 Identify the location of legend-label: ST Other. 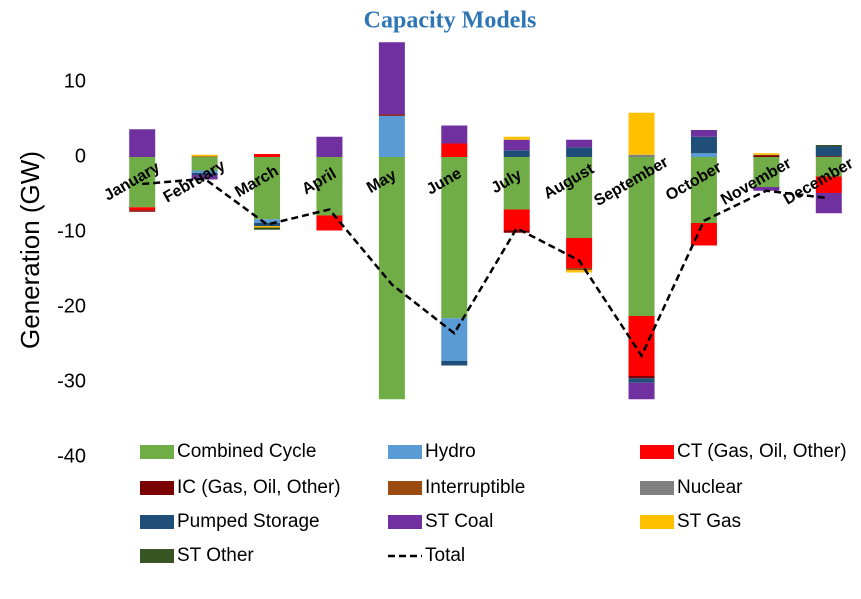
(215, 555).